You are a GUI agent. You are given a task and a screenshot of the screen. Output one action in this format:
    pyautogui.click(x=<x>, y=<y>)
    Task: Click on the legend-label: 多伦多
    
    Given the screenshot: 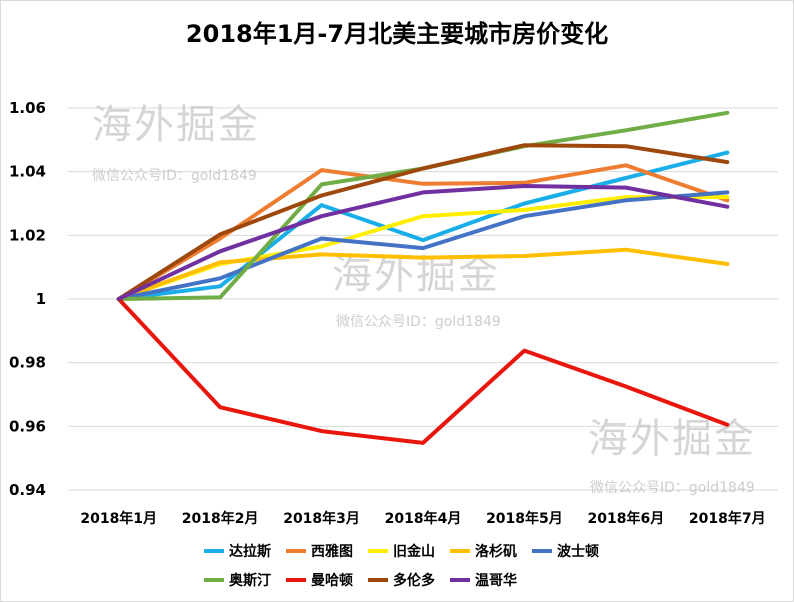 What is the action you would take?
    pyautogui.click(x=414, y=580)
    